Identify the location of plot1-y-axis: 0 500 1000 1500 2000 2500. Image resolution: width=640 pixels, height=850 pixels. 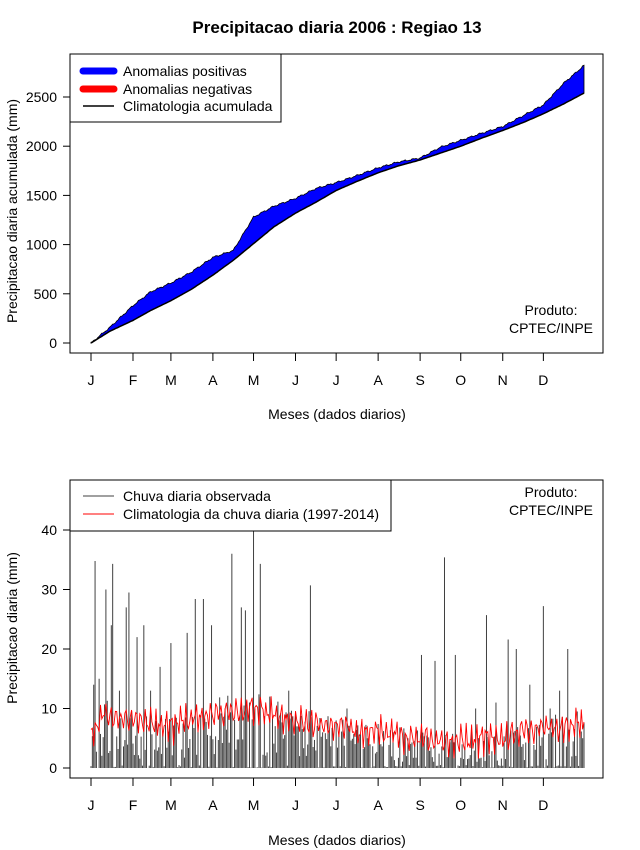
(48, 220).